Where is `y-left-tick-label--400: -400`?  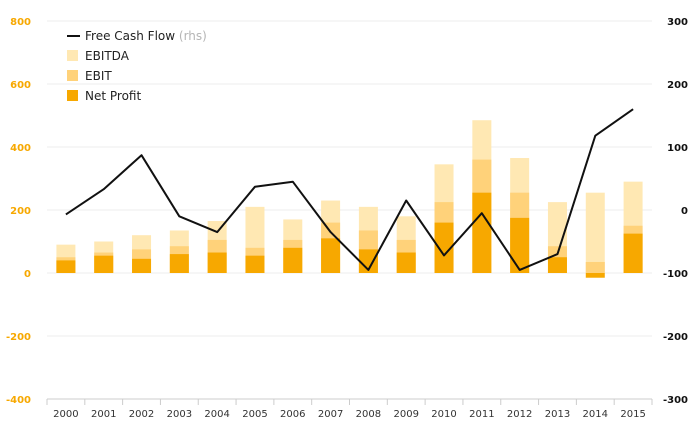
y-left-tick-label--400: -400 is located at coordinates (18, 400).